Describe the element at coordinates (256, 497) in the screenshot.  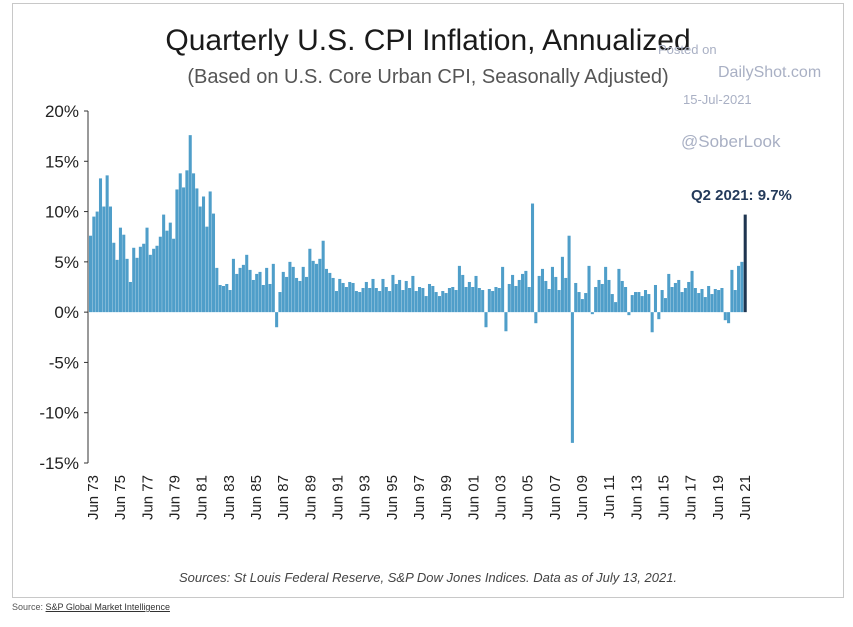
I see `x-tick-label: Jun 85` at that location.